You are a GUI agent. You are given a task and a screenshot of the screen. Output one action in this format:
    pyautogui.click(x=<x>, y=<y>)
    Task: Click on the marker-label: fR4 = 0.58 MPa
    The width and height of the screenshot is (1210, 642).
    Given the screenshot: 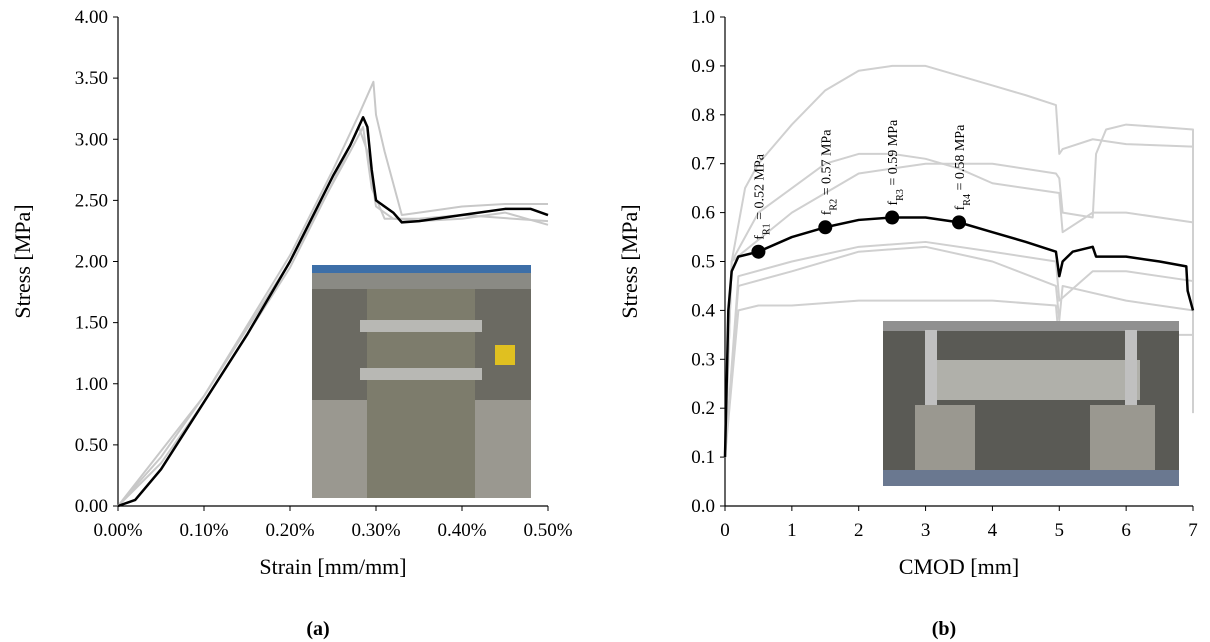 What is the action you would take?
    pyautogui.click(x=963, y=167)
    